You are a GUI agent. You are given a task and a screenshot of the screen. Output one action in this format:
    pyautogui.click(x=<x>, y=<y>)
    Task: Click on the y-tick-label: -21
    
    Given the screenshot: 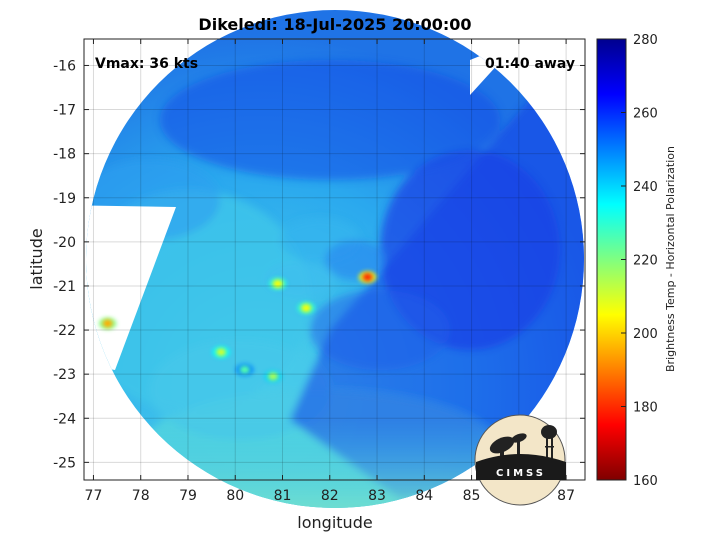 What is the action you would take?
    pyautogui.click(x=64, y=287)
    